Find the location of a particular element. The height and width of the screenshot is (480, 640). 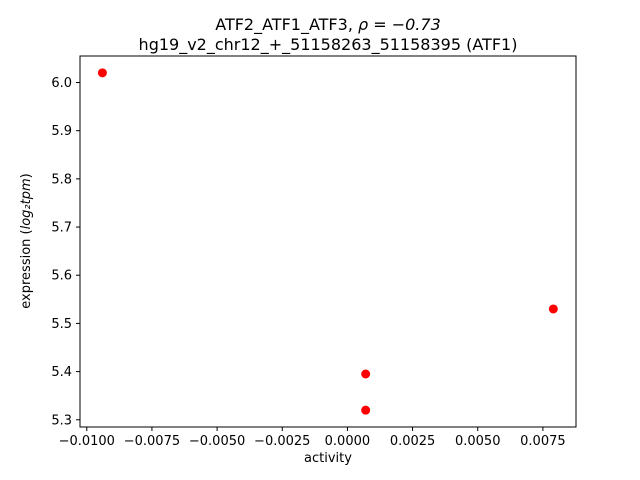

x-tick-label: 0.0050 is located at coordinates (478, 441).